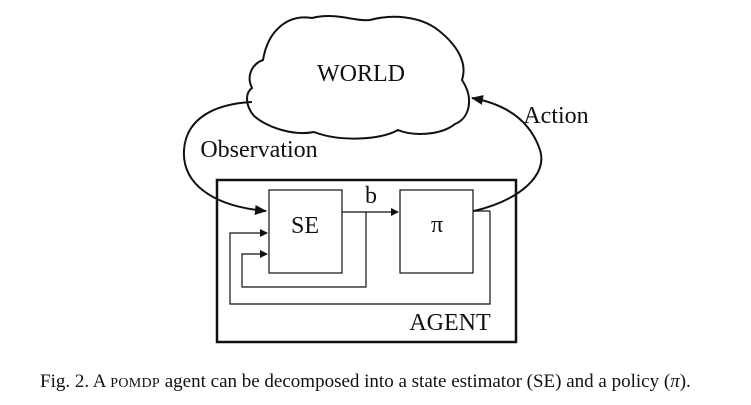 The image size is (751, 405). Describe the element at coordinates (135, 383) in the screenshot. I see `caption-pomdp: POMDP` at that location.